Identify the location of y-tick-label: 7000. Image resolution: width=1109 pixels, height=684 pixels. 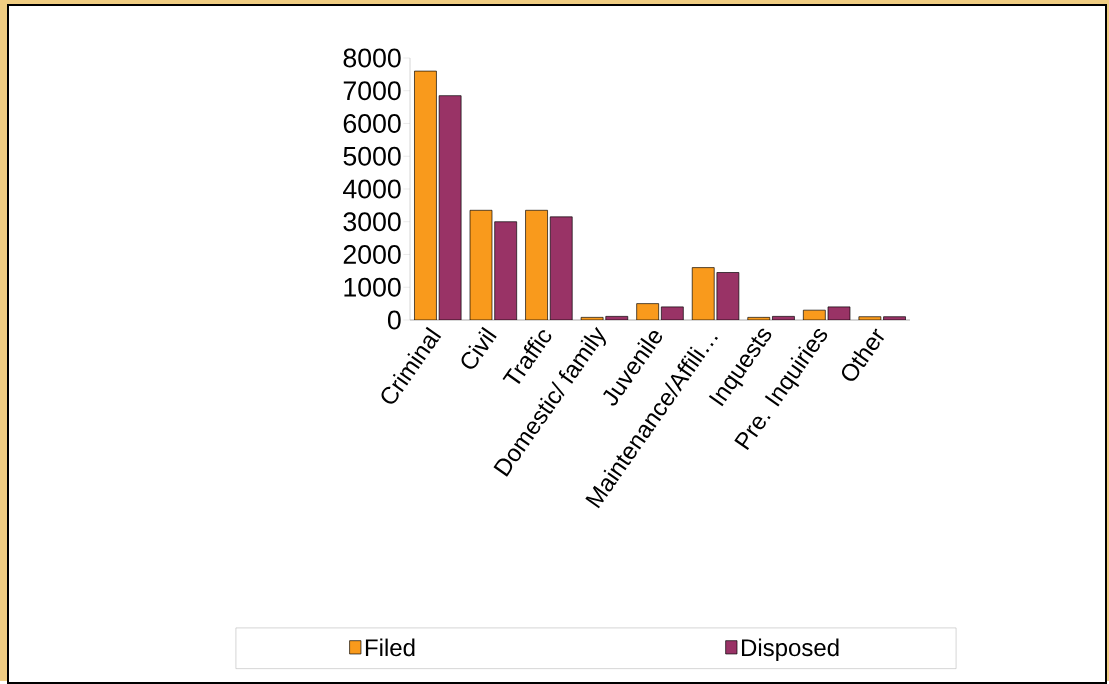
(372, 91).